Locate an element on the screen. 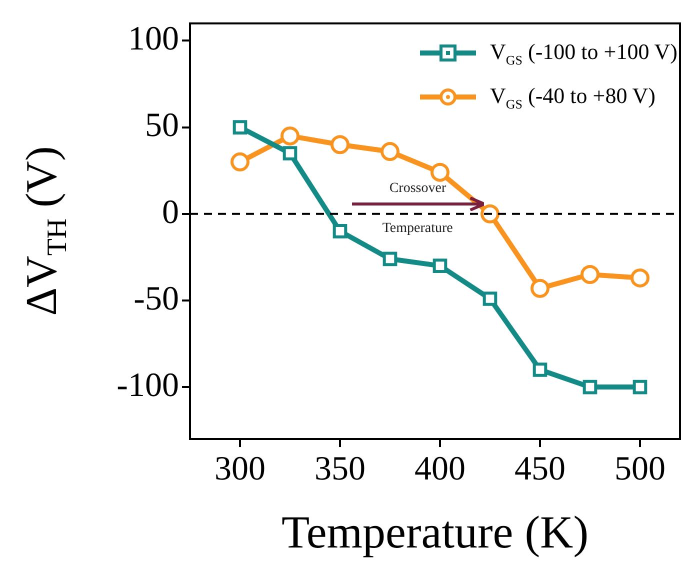 This screenshot has width=691, height=567. x-tick-label: 350 is located at coordinates (340, 469).